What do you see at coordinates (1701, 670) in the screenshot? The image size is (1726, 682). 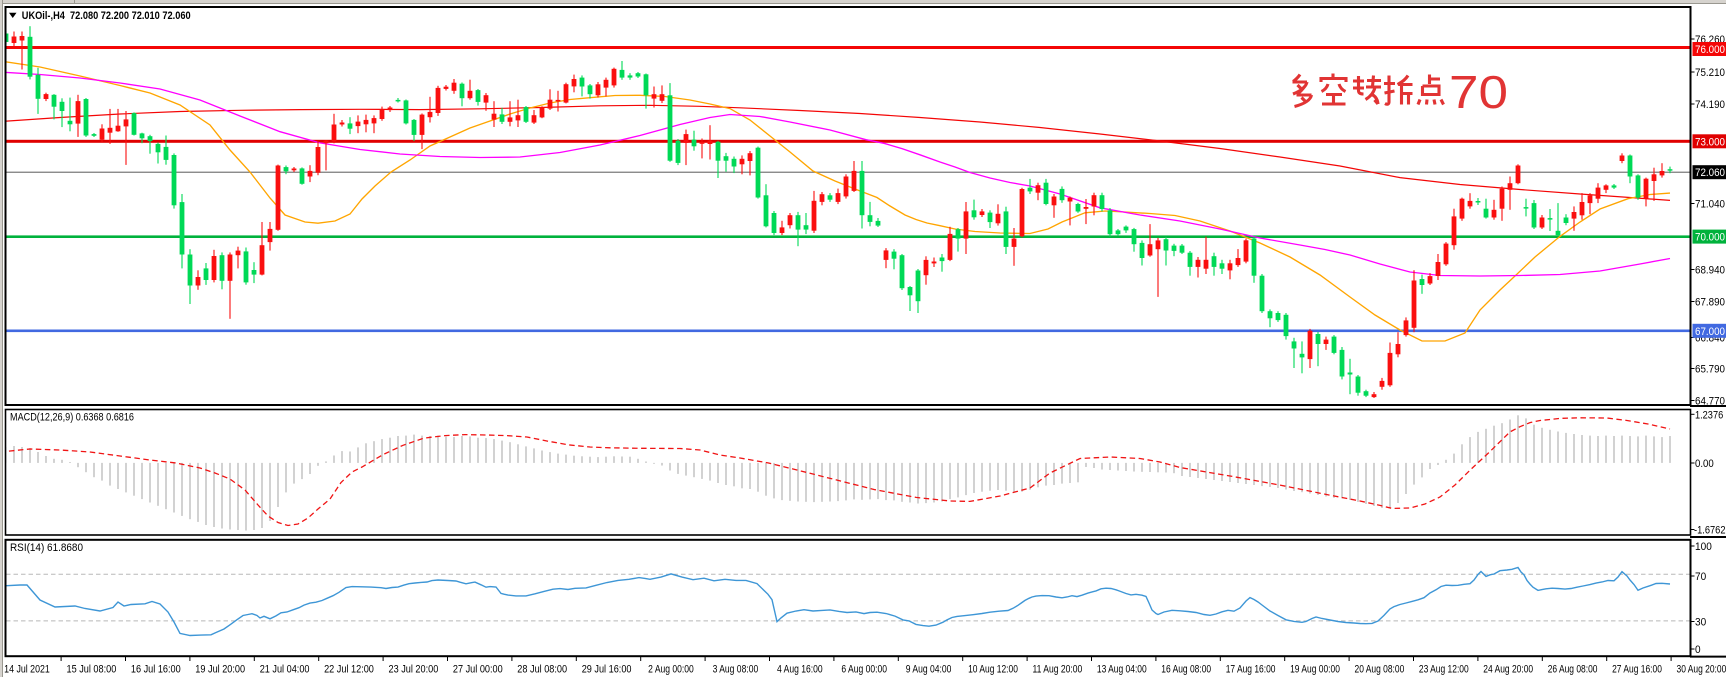 I see `svg-text: 30 Aug 20:00` at bounding box center [1701, 670].